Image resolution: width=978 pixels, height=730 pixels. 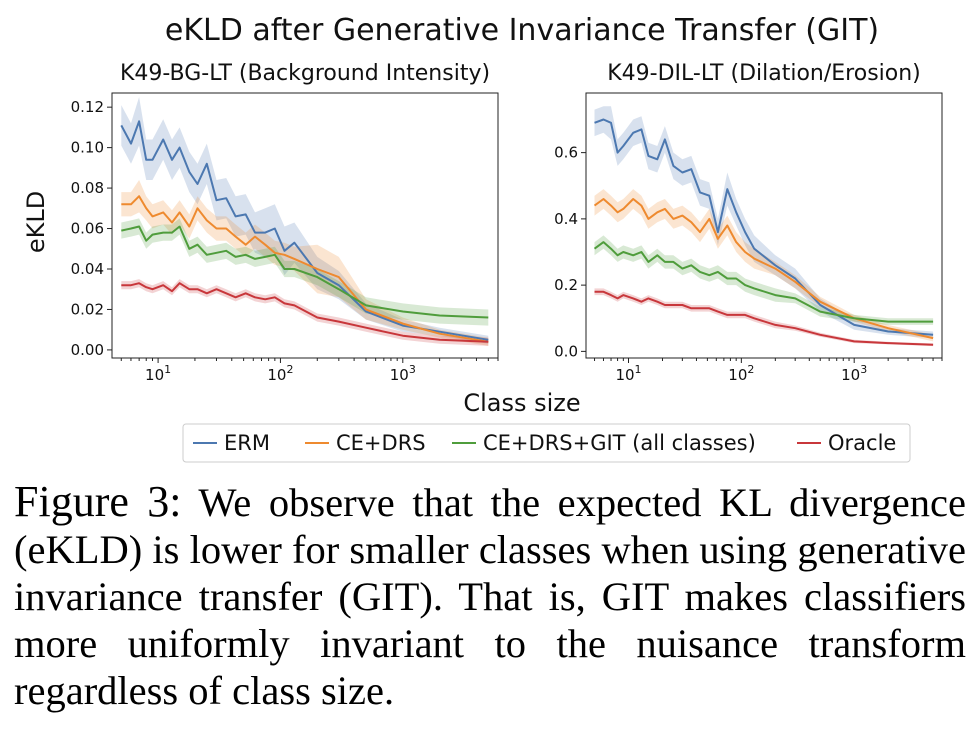 I want to click on y-tick-label: 0.02, so click(x=87, y=309).